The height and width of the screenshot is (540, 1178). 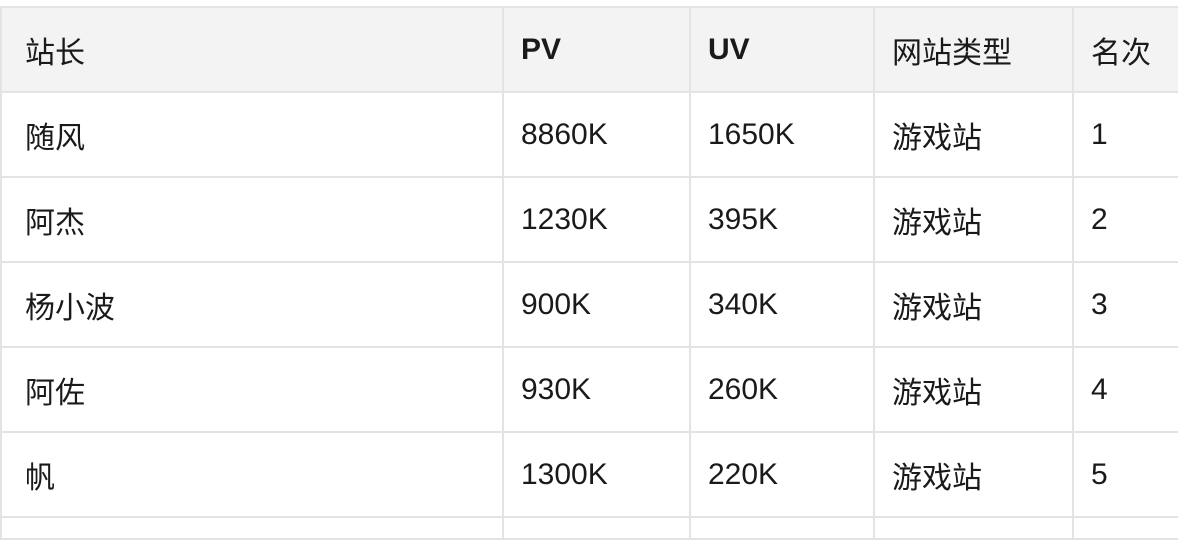 I want to click on cell-pv: 930K, so click(x=596, y=389).